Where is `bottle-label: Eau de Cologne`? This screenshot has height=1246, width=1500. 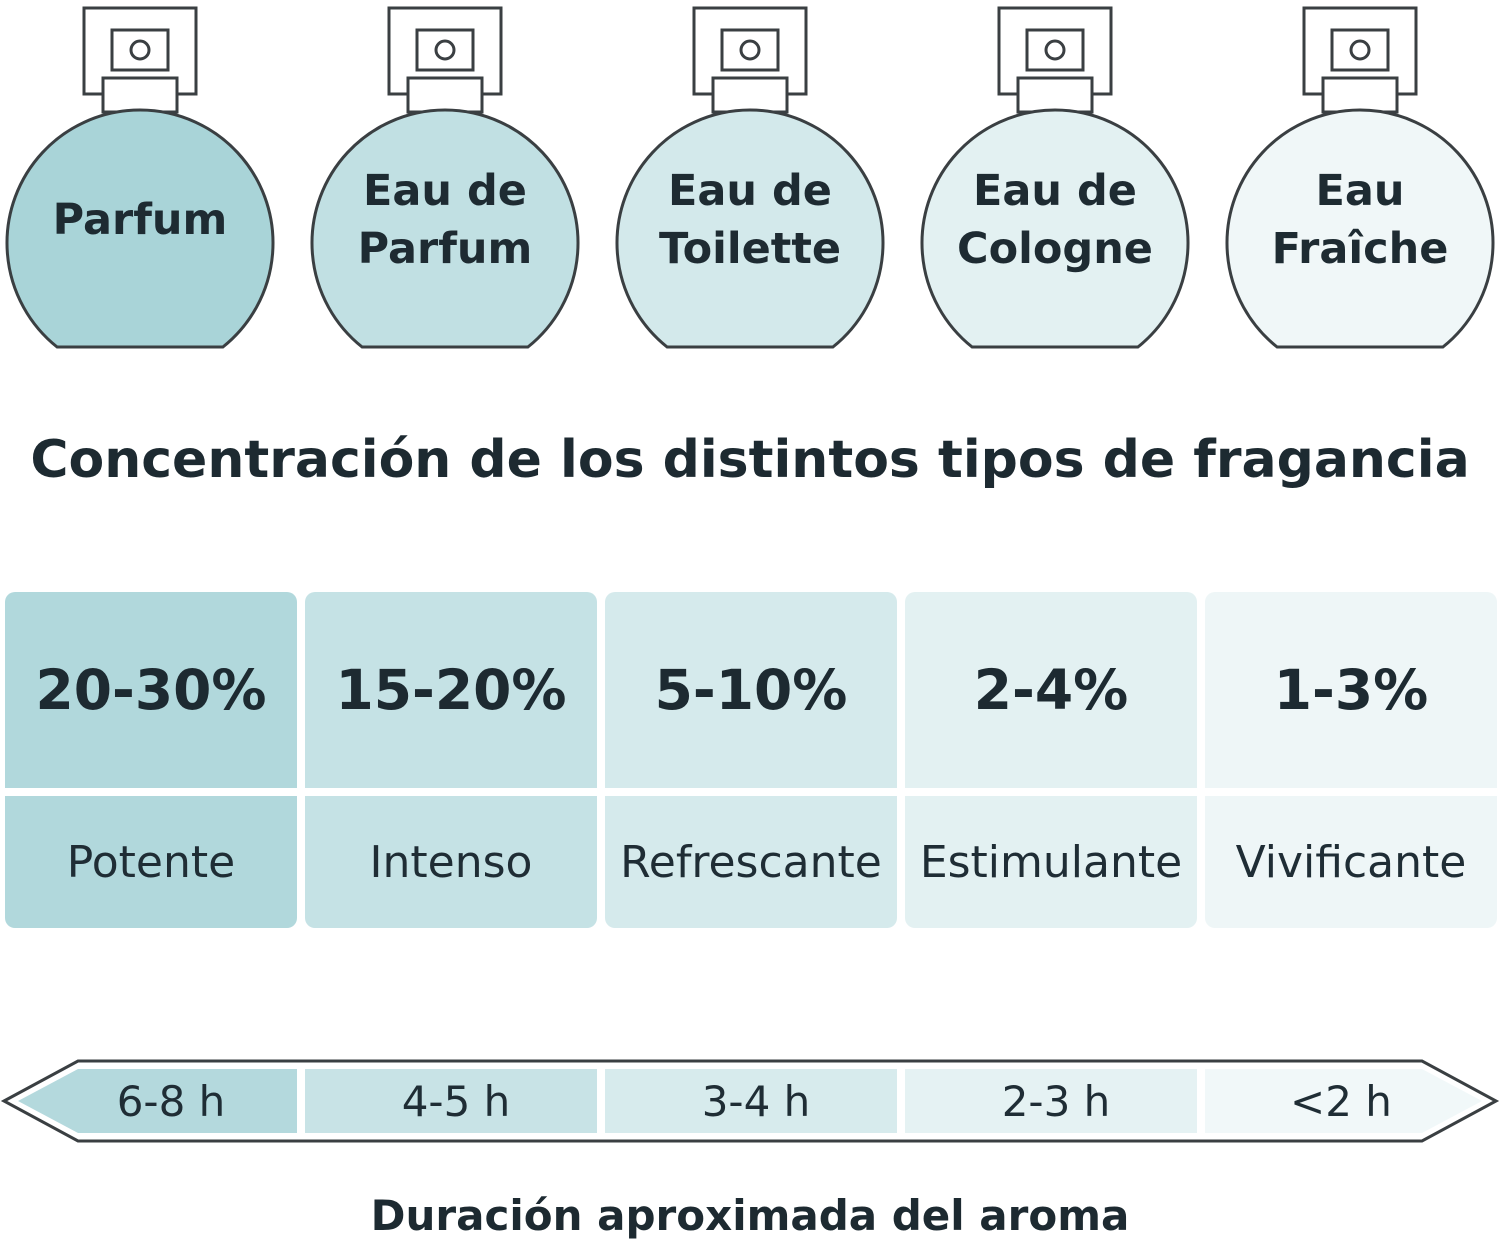 bottle-label: Eau de Cologne is located at coordinates (1055, 220).